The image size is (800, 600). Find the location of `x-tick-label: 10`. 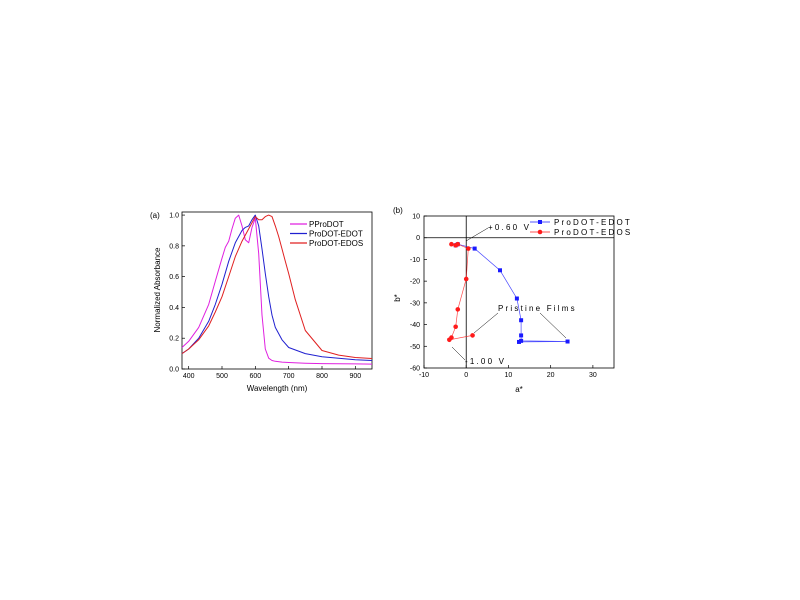

x-tick-label: 10 is located at coordinates (509, 375).